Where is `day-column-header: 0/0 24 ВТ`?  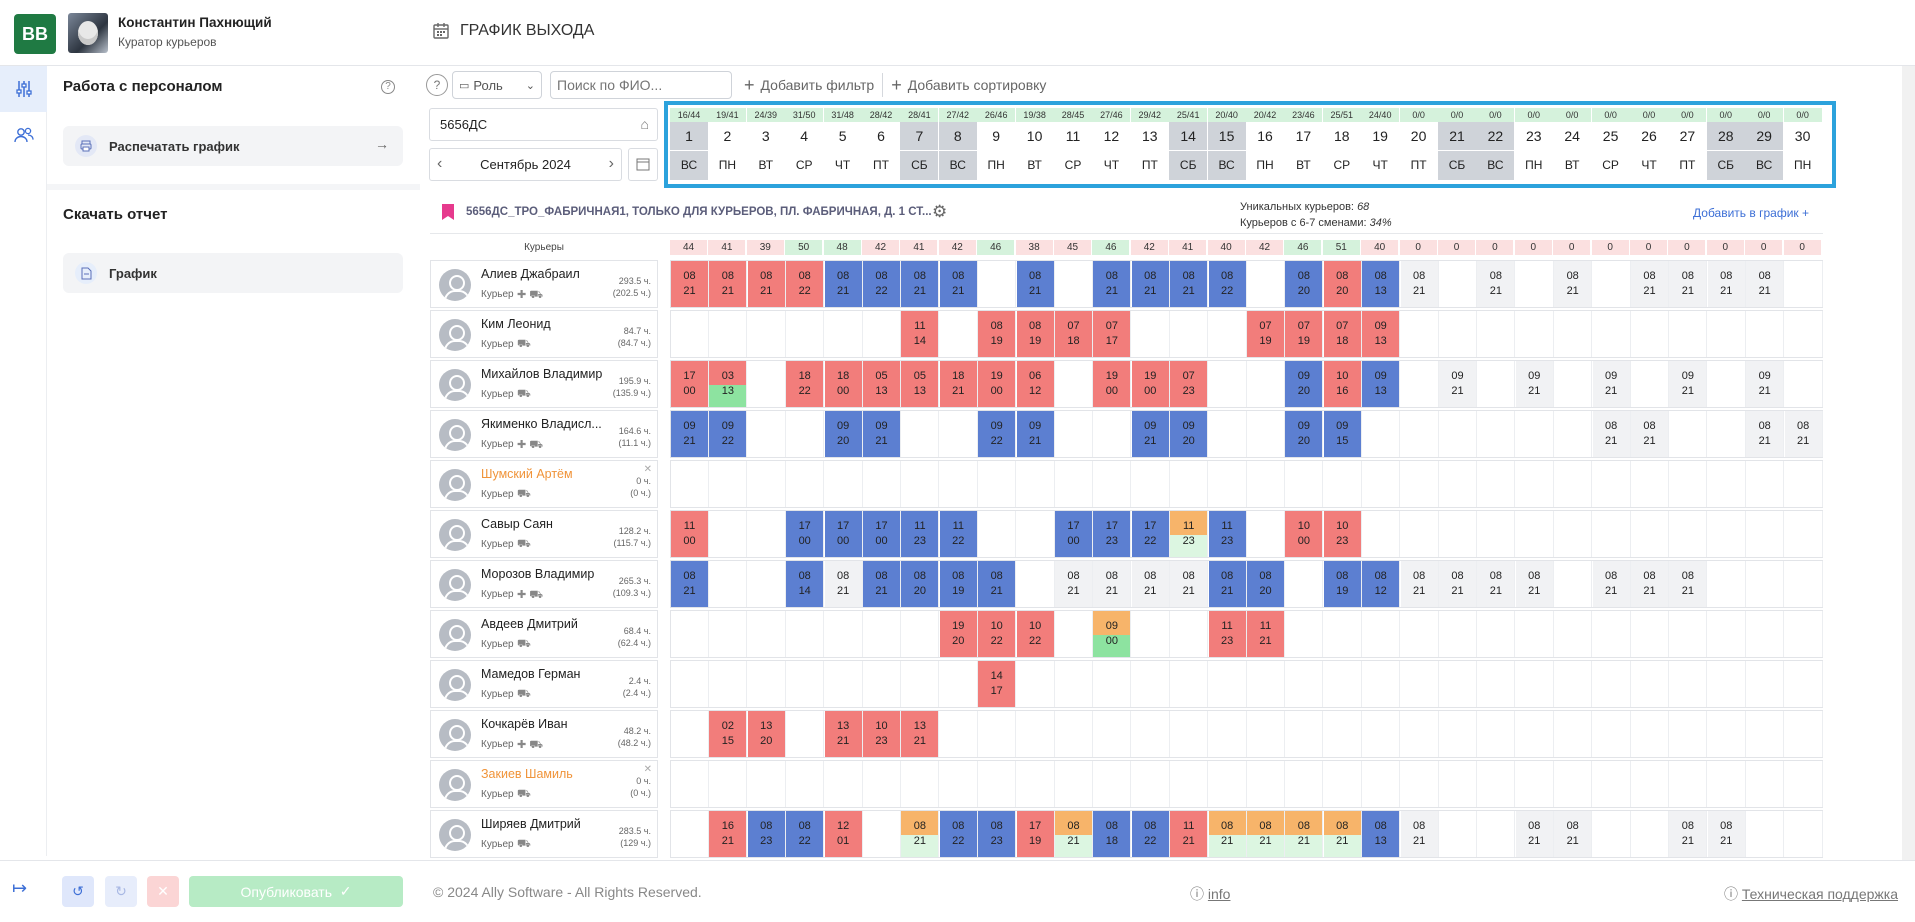
day-column-header: 0/0 24 ВТ is located at coordinates (1572, 144).